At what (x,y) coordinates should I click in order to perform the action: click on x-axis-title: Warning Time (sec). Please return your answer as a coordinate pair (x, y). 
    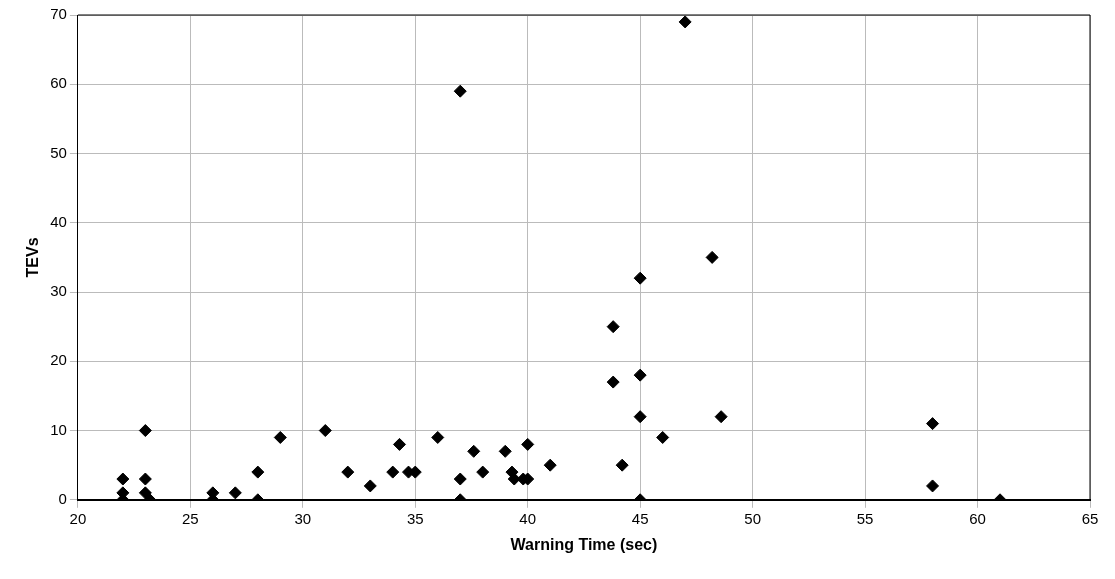
    Looking at the image, I should click on (584, 544).